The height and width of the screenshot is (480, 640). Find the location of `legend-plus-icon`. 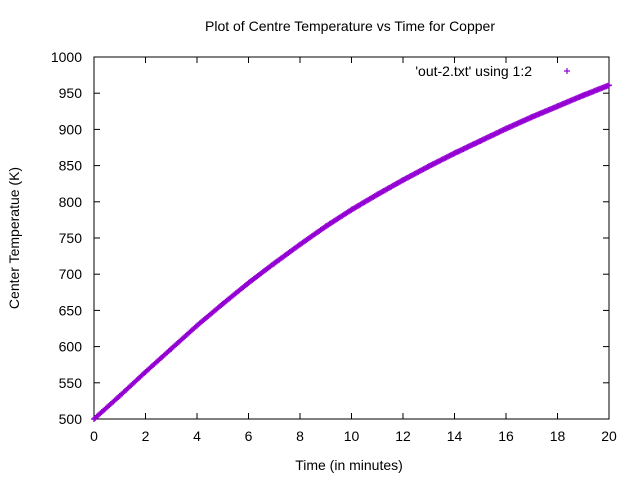

legend-plus-icon is located at coordinates (567, 71).